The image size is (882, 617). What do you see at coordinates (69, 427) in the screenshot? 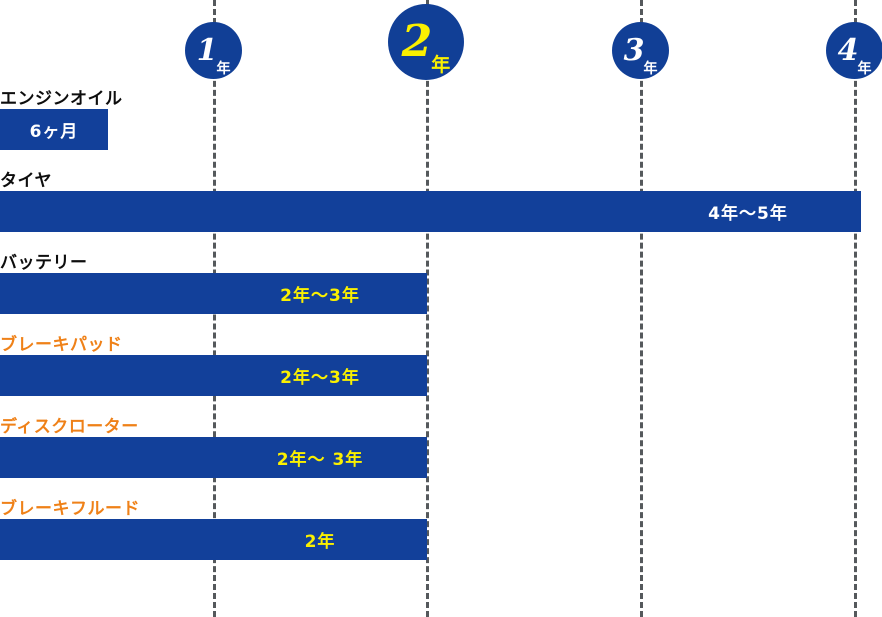
I see `row-label-disc-rotor: ディスクローター` at bounding box center [69, 427].